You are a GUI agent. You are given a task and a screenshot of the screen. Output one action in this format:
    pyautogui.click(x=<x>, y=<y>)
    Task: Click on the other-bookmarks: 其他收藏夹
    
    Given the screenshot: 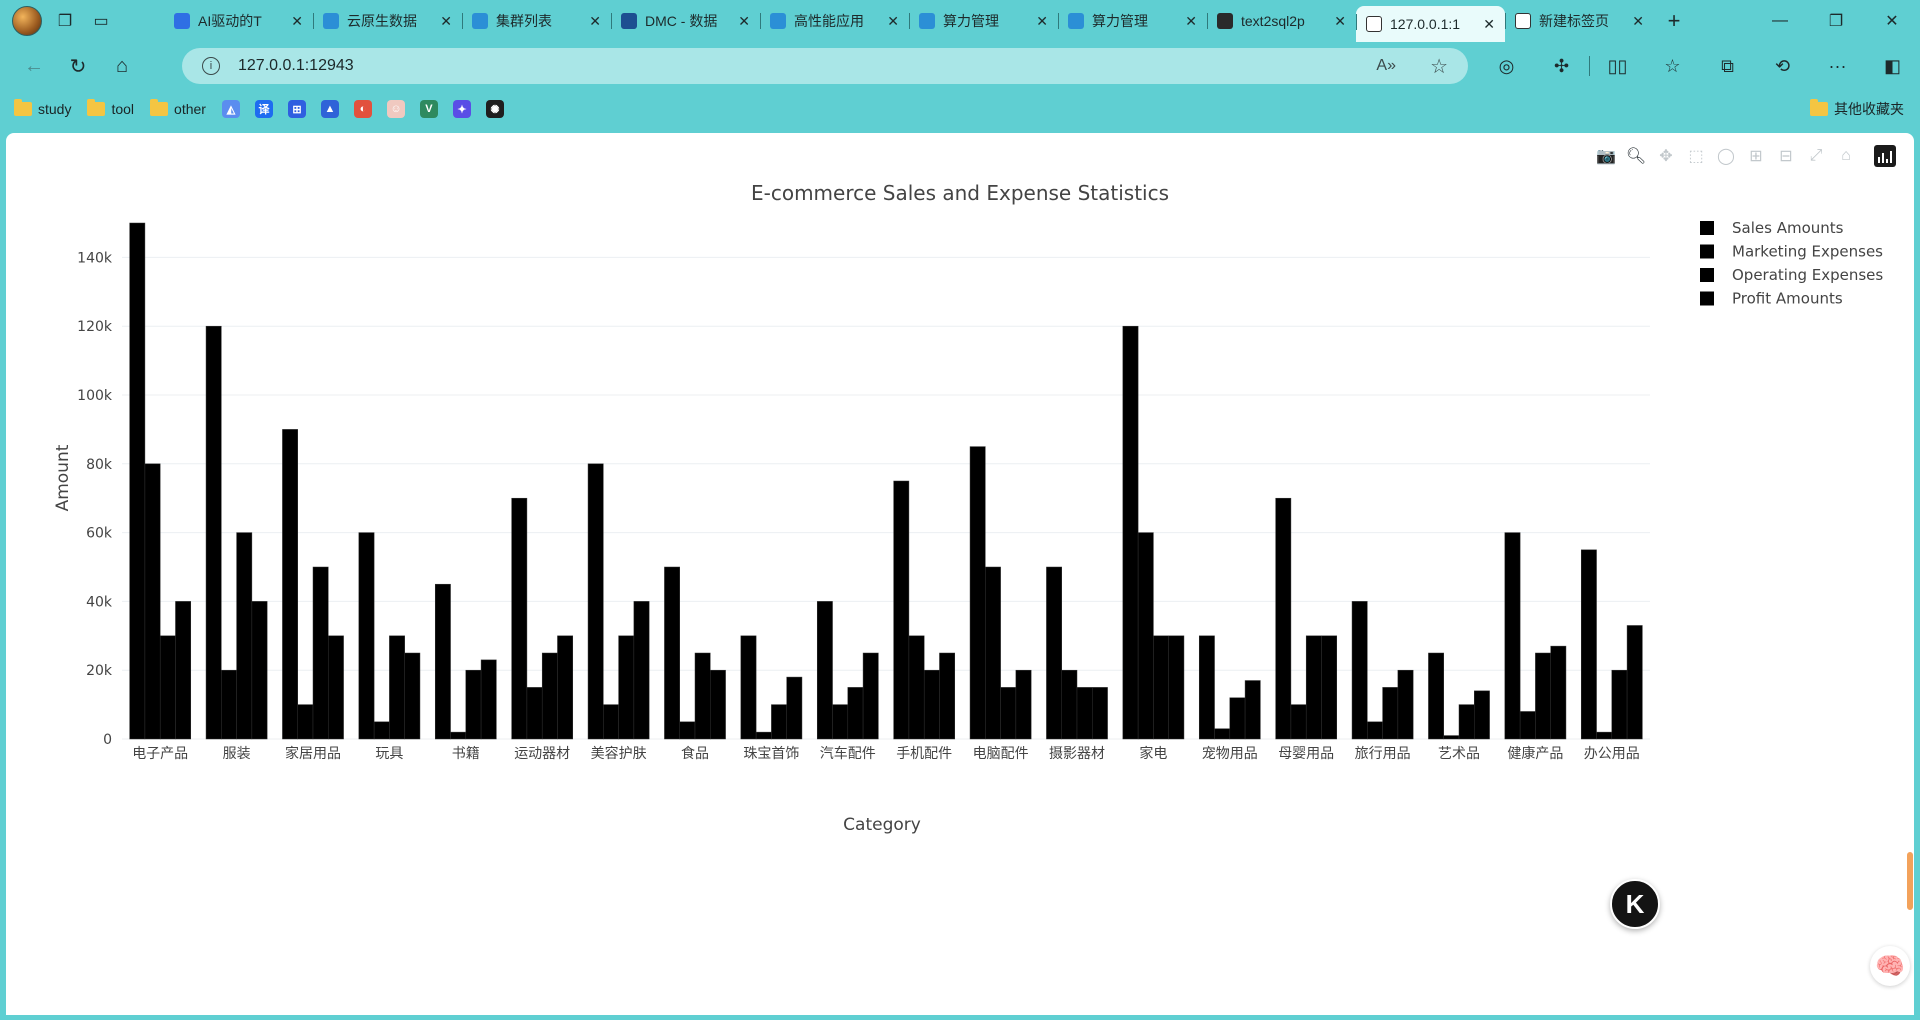 What is the action you would take?
    pyautogui.click(x=1857, y=109)
    